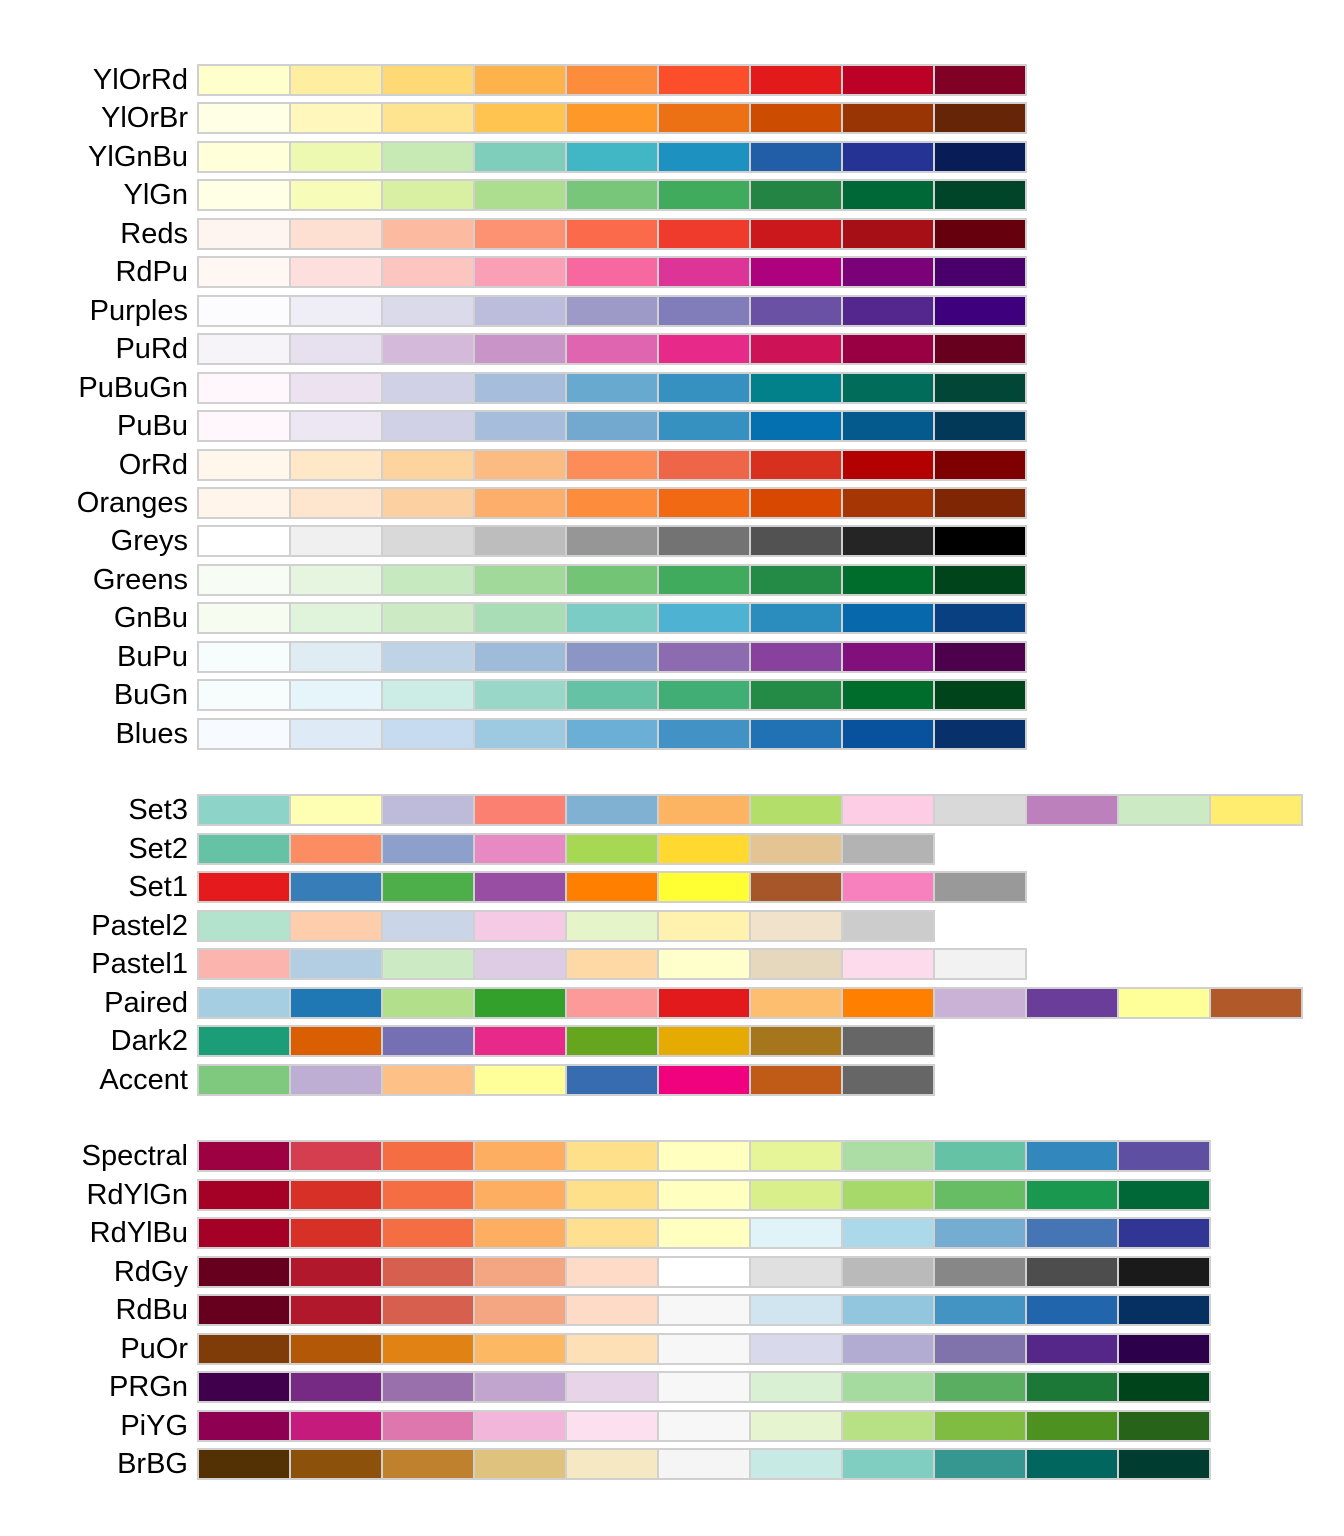  I want to click on palette-row-rdpu: RdPu, so click(571, 272).